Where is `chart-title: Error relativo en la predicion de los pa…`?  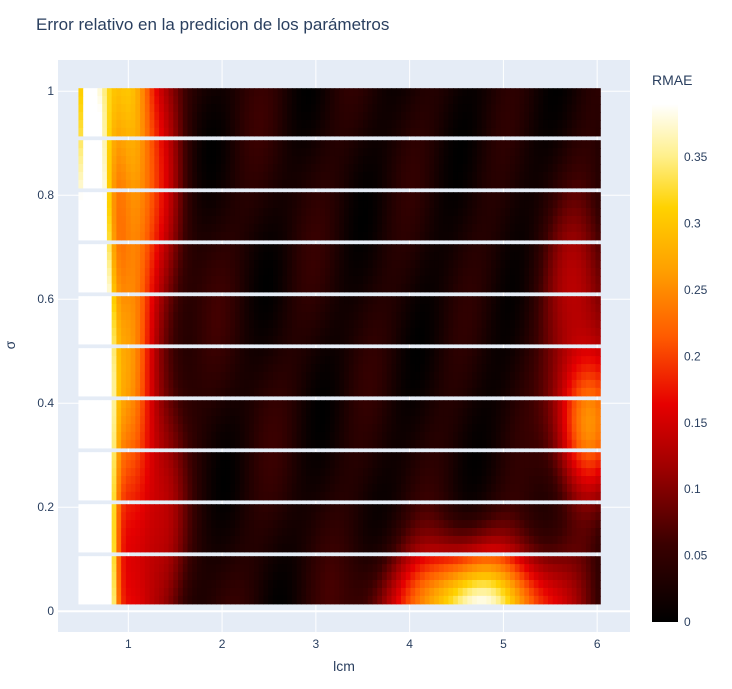
chart-title: Error relativo en la predicion de los pa… is located at coordinates (212, 24).